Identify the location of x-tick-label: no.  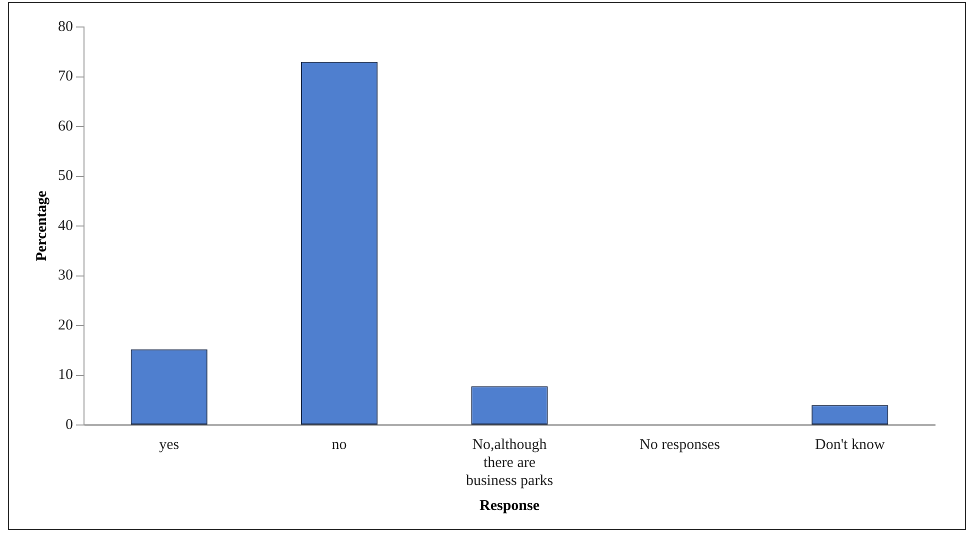
(339, 444).